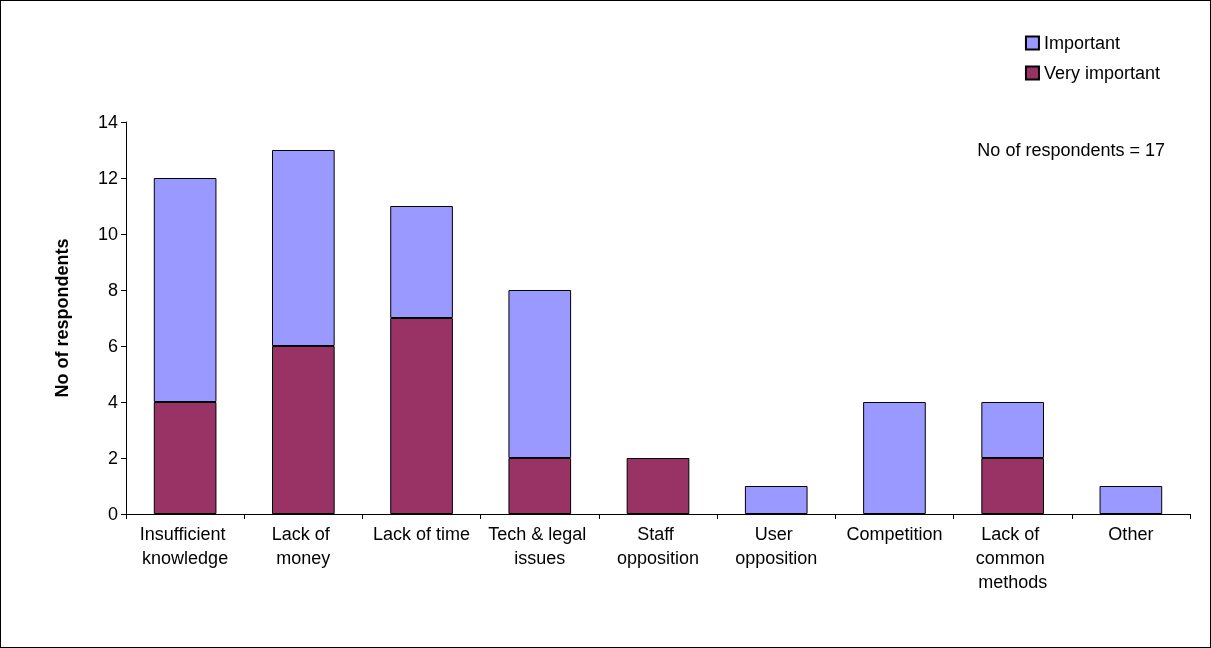 The width and height of the screenshot is (1211, 648). I want to click on x-tick-label: Lack of money, so click(303, 546).